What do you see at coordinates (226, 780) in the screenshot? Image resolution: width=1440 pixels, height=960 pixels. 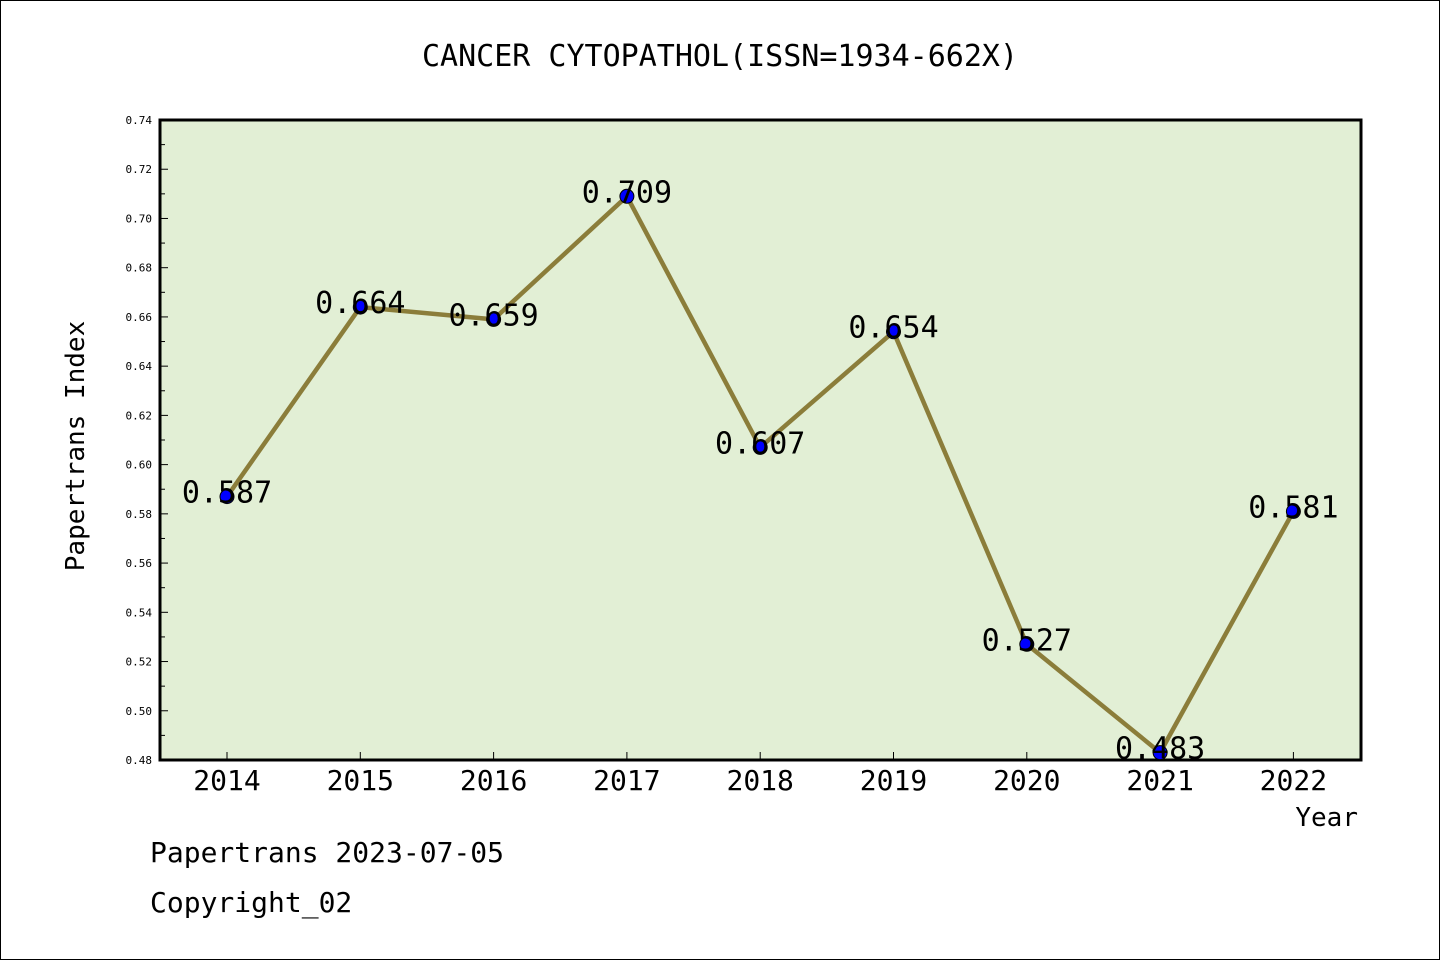 I see `x-tick-label: 2014` at bounding box center [226, 780].